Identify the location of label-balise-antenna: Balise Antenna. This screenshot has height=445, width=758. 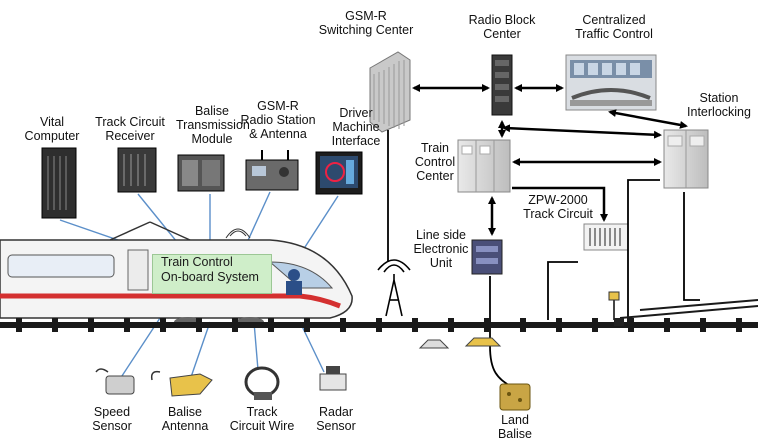
(185, 419).